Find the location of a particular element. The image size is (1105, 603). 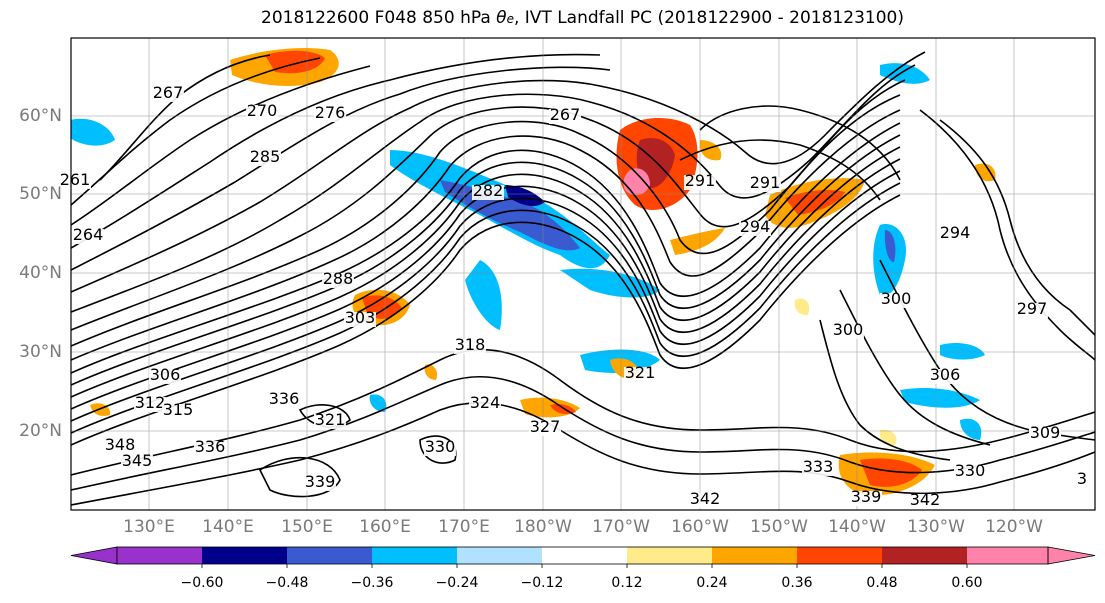

contour-label: 303 is located at coordinates (360, 317).